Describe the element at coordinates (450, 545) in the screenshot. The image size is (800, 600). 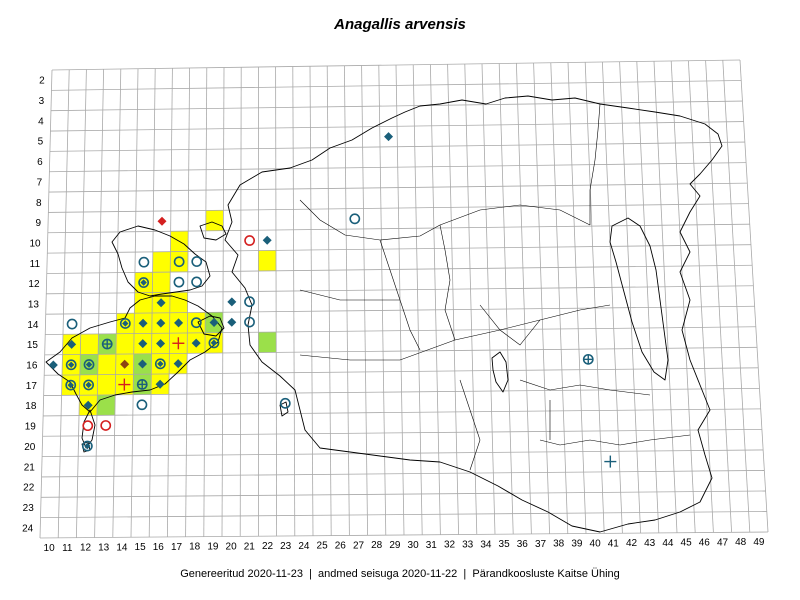
I see `column-label: 32` at that location.